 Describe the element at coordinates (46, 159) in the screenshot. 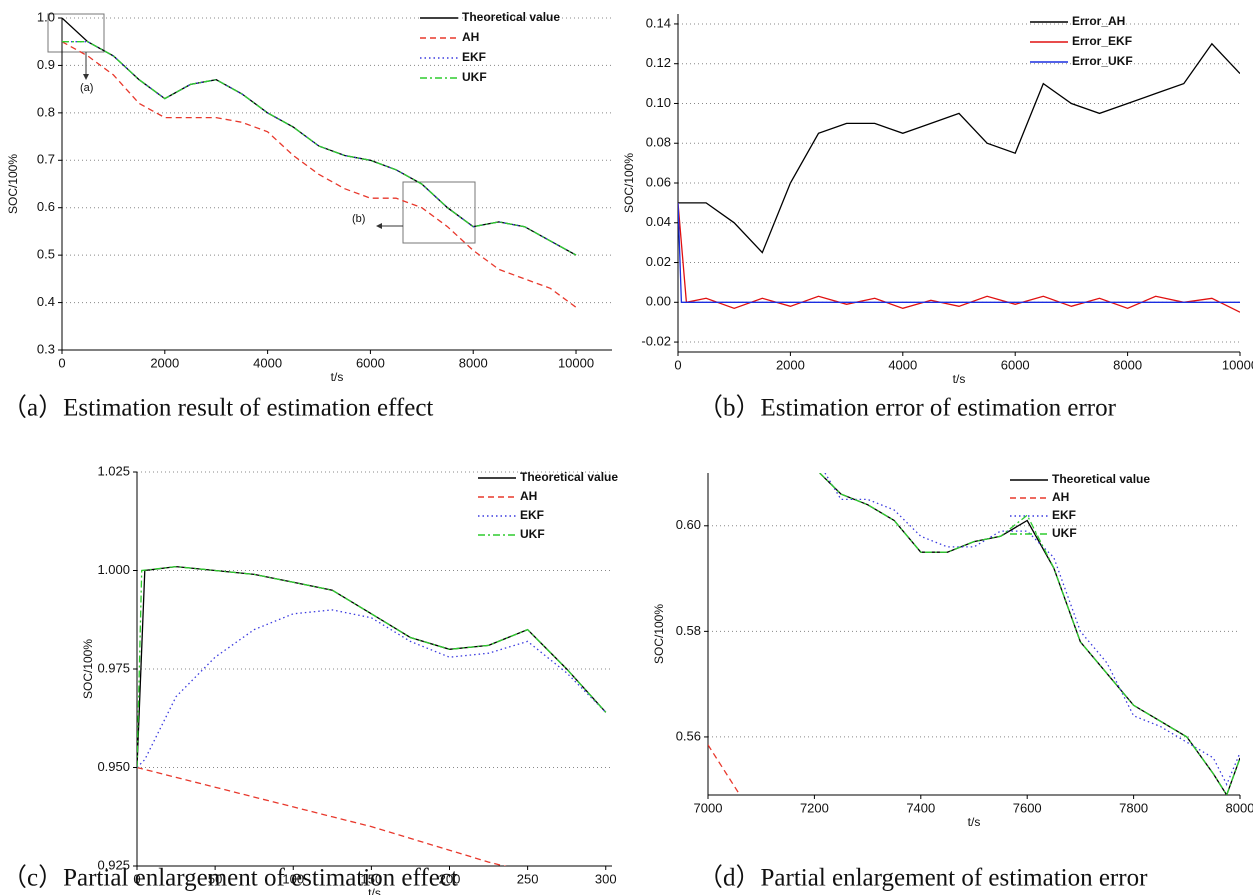

I see `y-tick-label: 0.7` at that location.